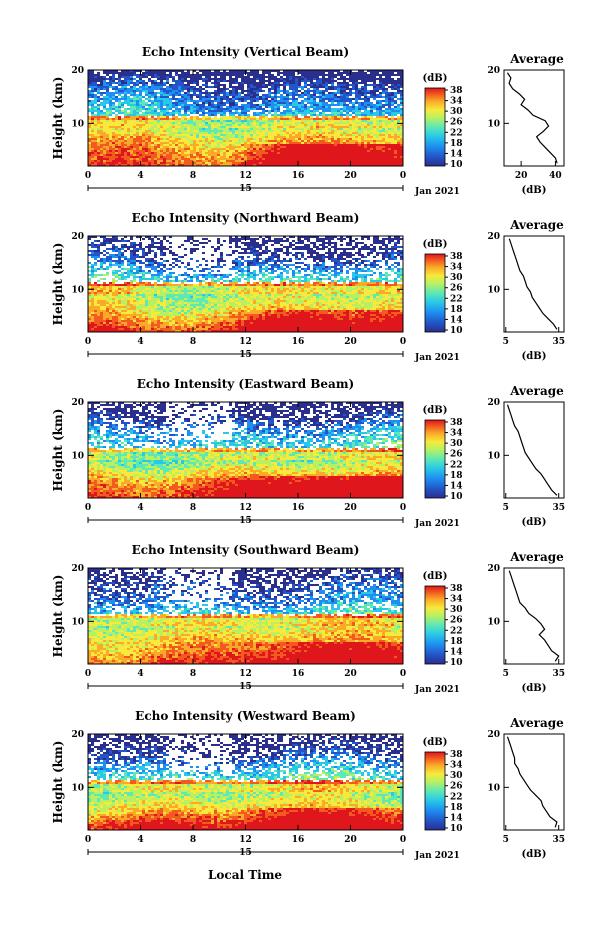  Describe the element at coordinates (435, 127) in the screenshot. I see `colorbar` at that location.